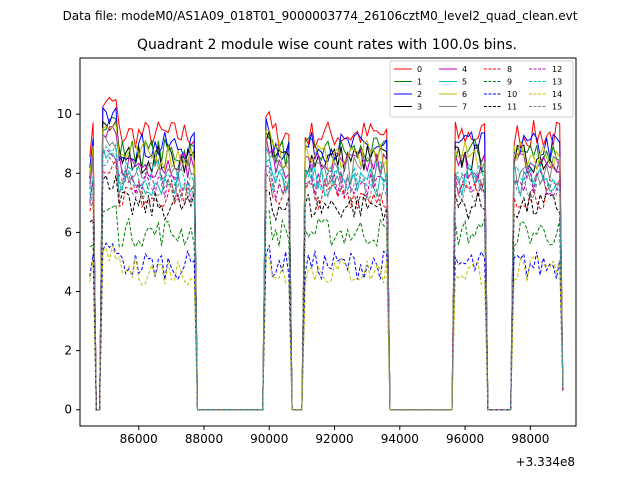  Describe the element at coordinates (464, 107) in the screenshot. I see `legend-label-7: 7` at that location.